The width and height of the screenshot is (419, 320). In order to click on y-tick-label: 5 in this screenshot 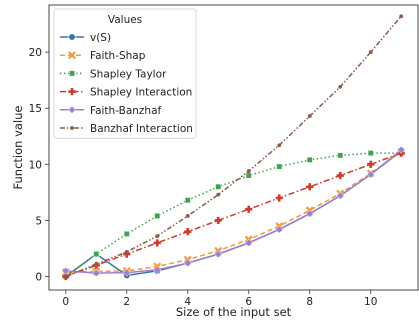, I will do `click(38, 221)`.